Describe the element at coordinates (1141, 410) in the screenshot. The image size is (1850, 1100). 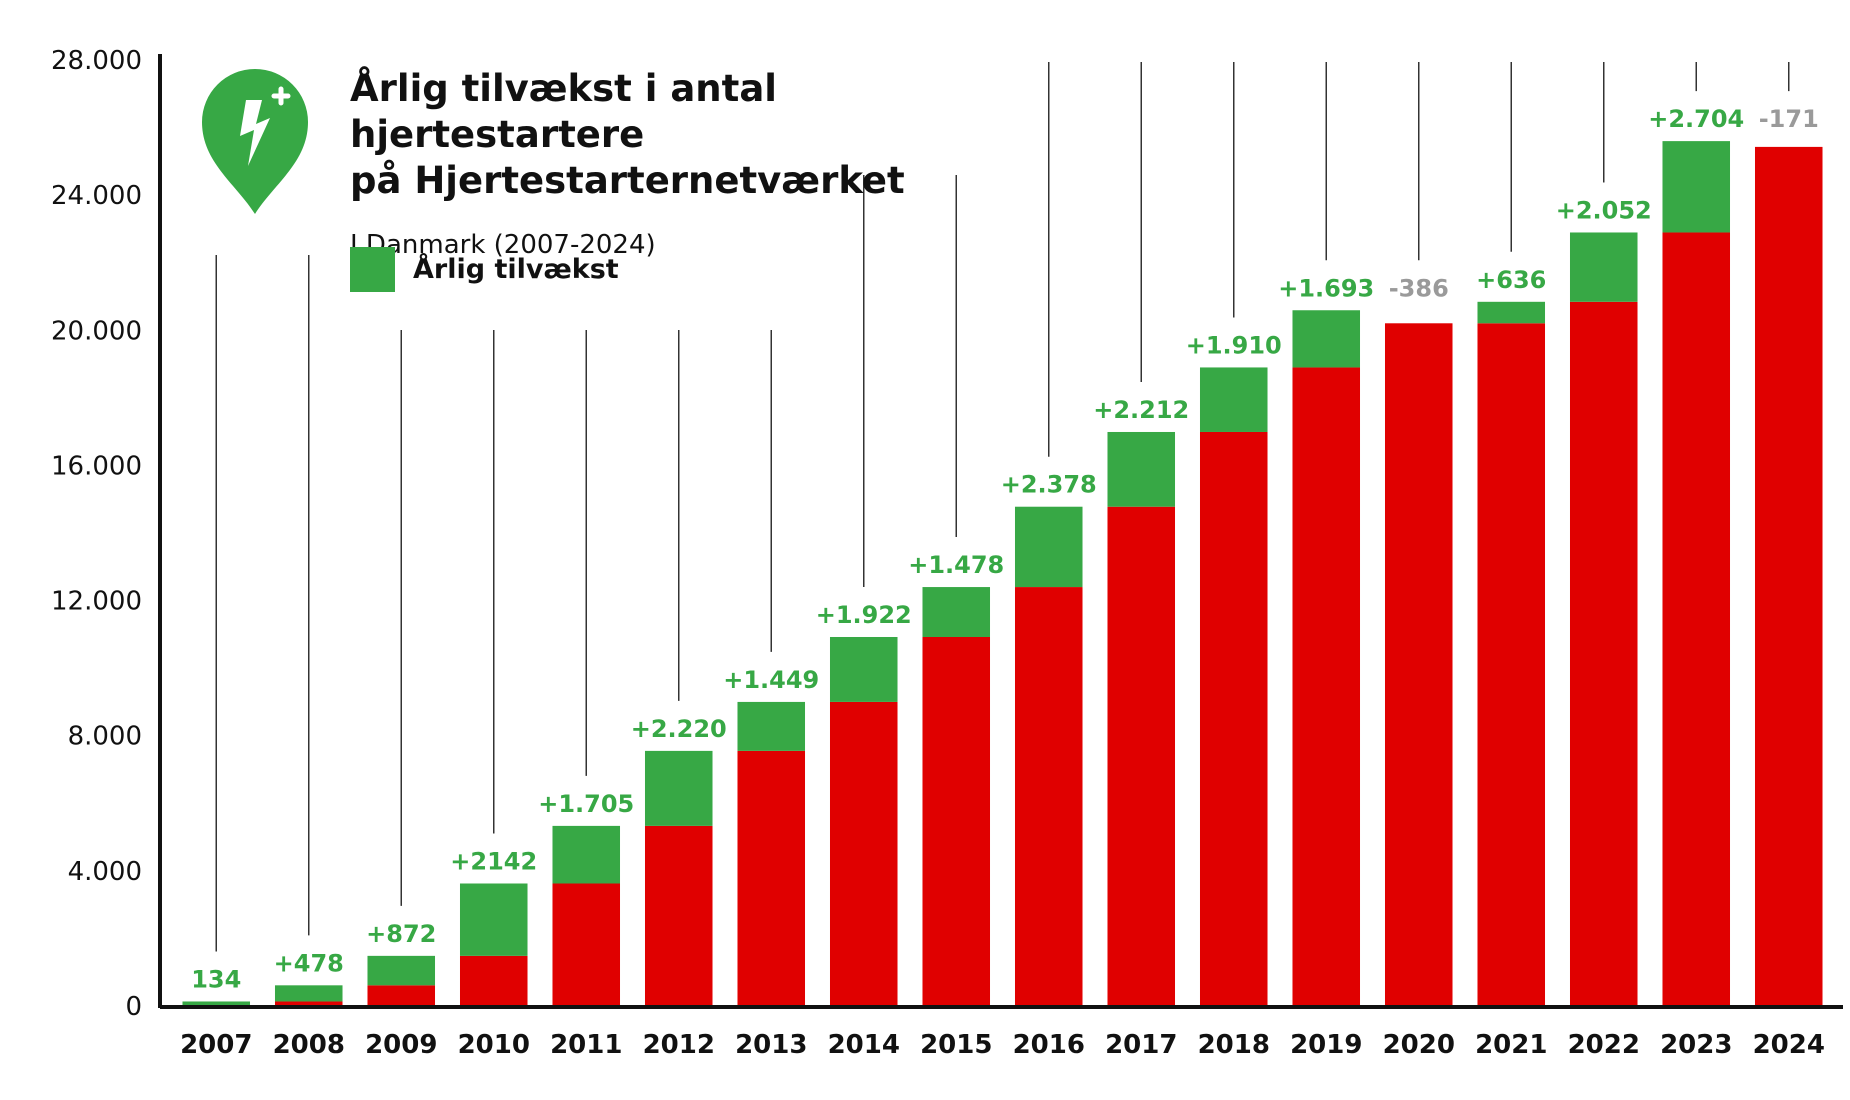
I see `data-label-2017: +2.212` at that location.